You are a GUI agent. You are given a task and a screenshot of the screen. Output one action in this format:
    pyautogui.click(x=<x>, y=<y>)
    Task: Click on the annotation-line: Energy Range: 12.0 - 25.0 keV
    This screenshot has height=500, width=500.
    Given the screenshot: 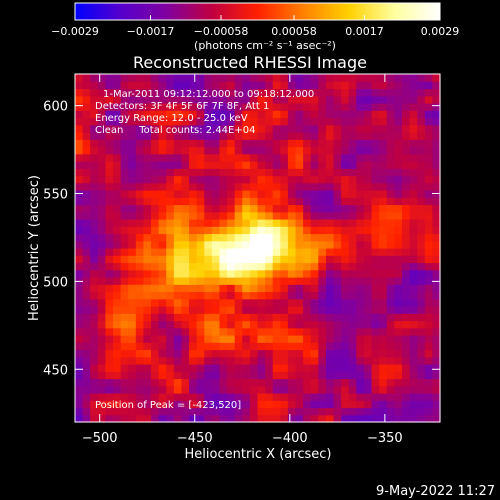 What is the action you would take?
    pyautogui.click(x=171, y=118)
    